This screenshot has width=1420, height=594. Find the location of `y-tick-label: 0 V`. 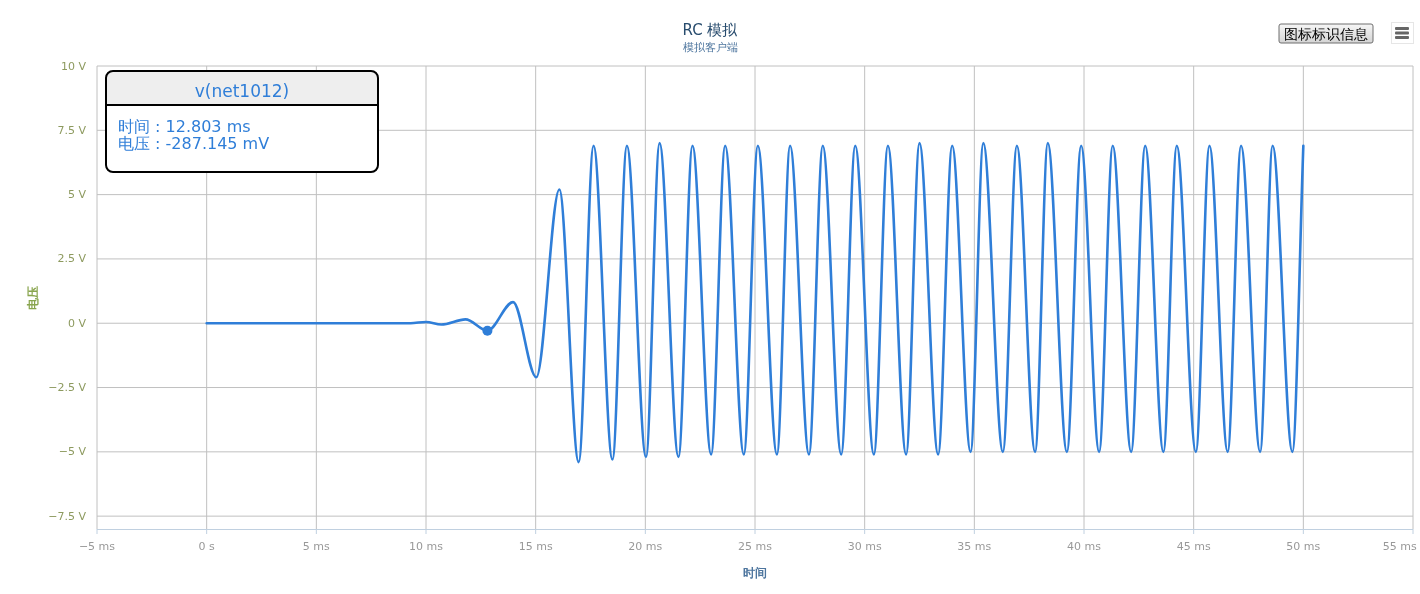

y-tick-label: 0 V is located at coordinates (77, 323).